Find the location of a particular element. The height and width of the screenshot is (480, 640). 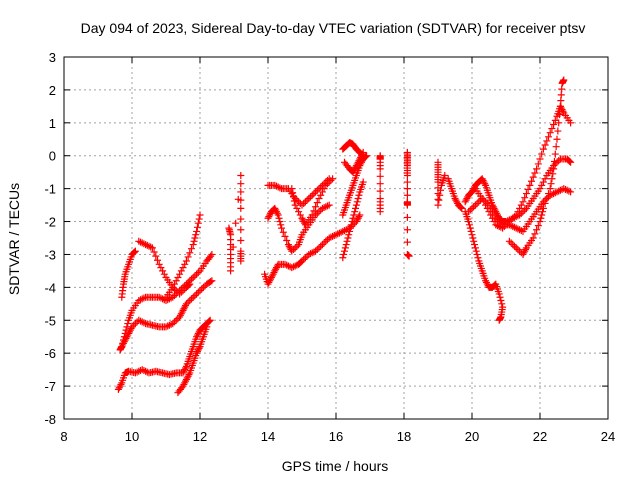

x-tick-label: 20 is located at coordinates (472, 436).